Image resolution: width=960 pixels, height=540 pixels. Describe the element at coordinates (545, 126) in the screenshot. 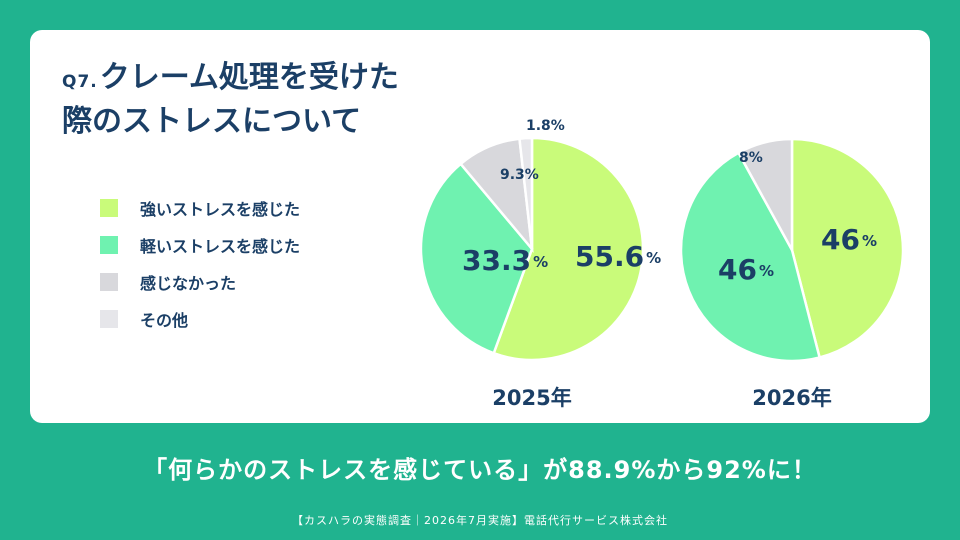

I see `pie-2025-label-other: 1.8%` at that location.